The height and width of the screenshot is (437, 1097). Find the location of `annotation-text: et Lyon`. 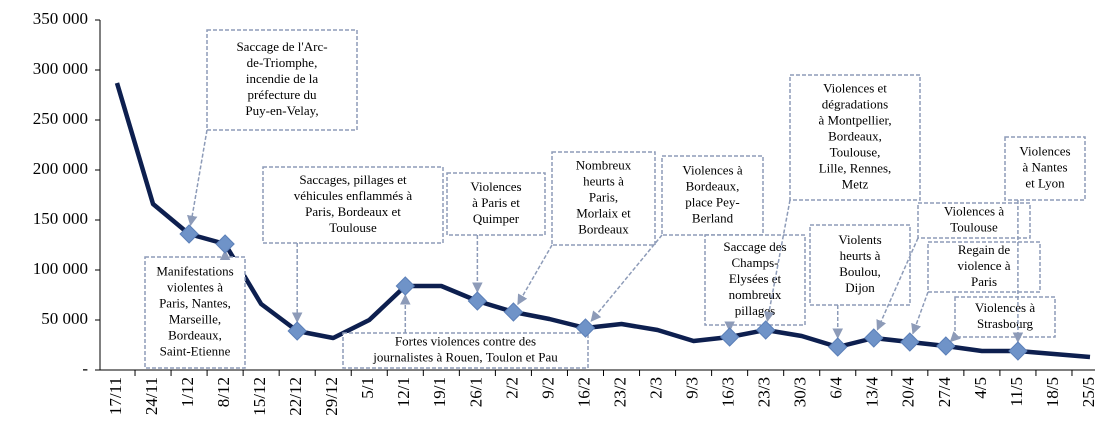

annotation-text: et Lyon is located at coordinates (1045, 182).